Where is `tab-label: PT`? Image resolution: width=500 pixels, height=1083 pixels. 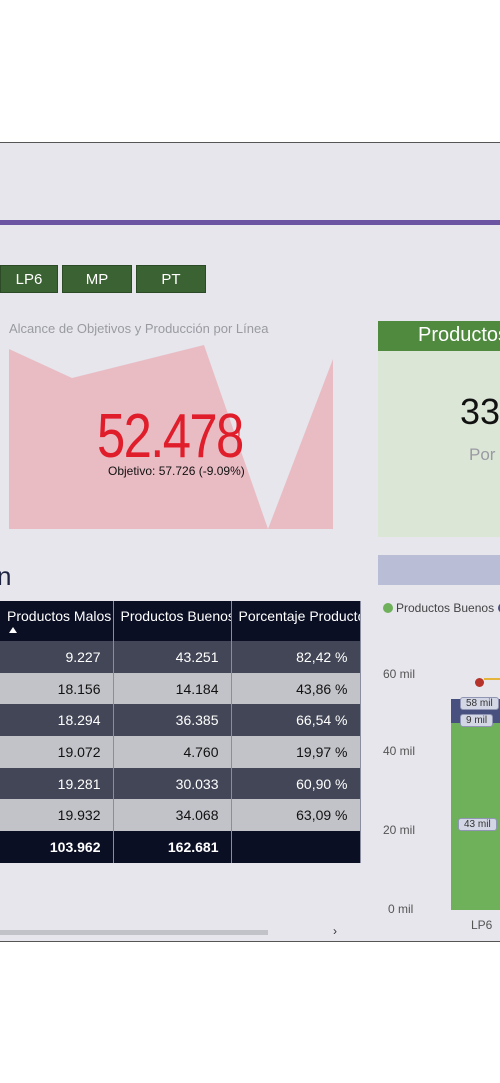 tab-label: PT is located at coordinates (171, 279).